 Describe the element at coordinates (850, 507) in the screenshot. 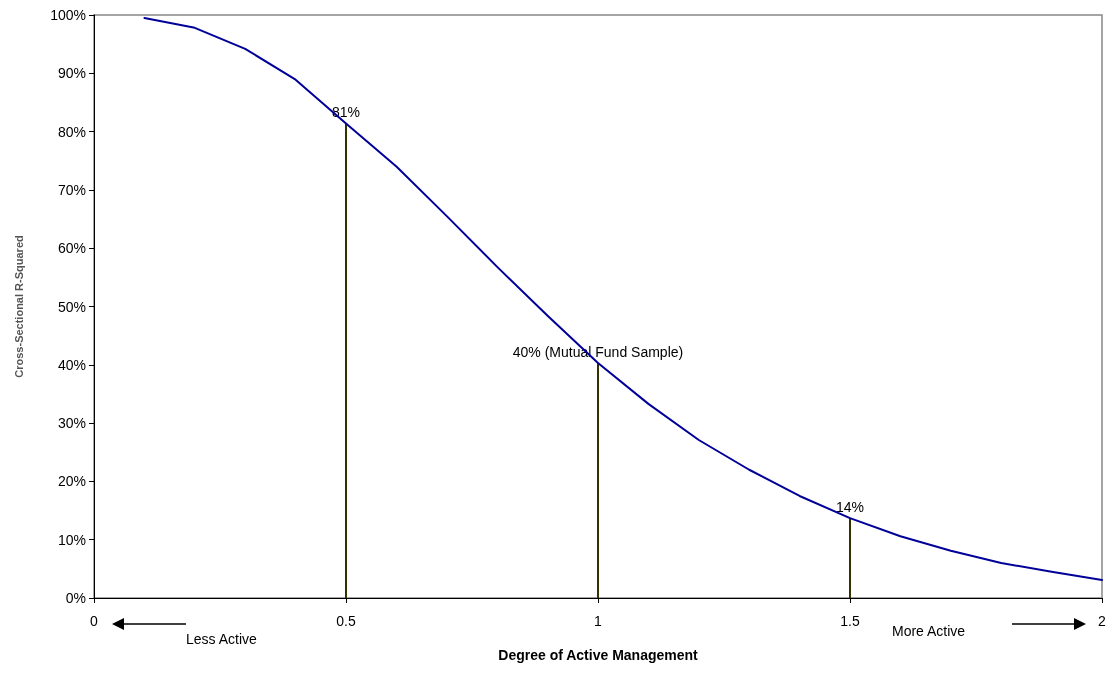

I see `data-label: 14%` at that location.